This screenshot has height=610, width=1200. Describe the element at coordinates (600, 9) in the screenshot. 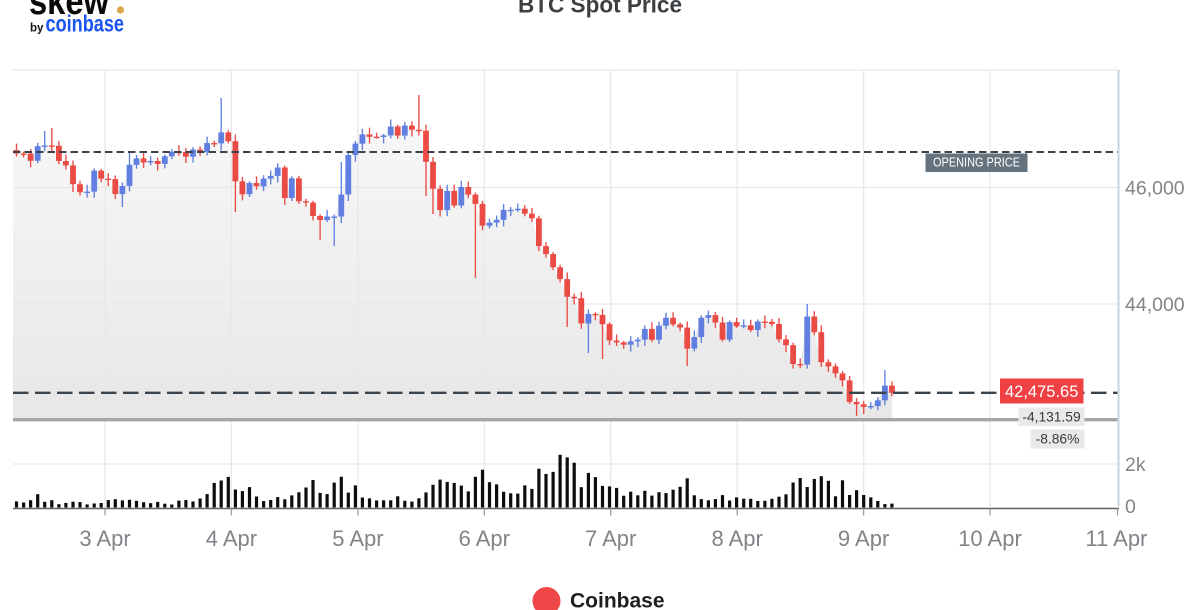

I see `svg-text: BTC Spot Price` at that location.